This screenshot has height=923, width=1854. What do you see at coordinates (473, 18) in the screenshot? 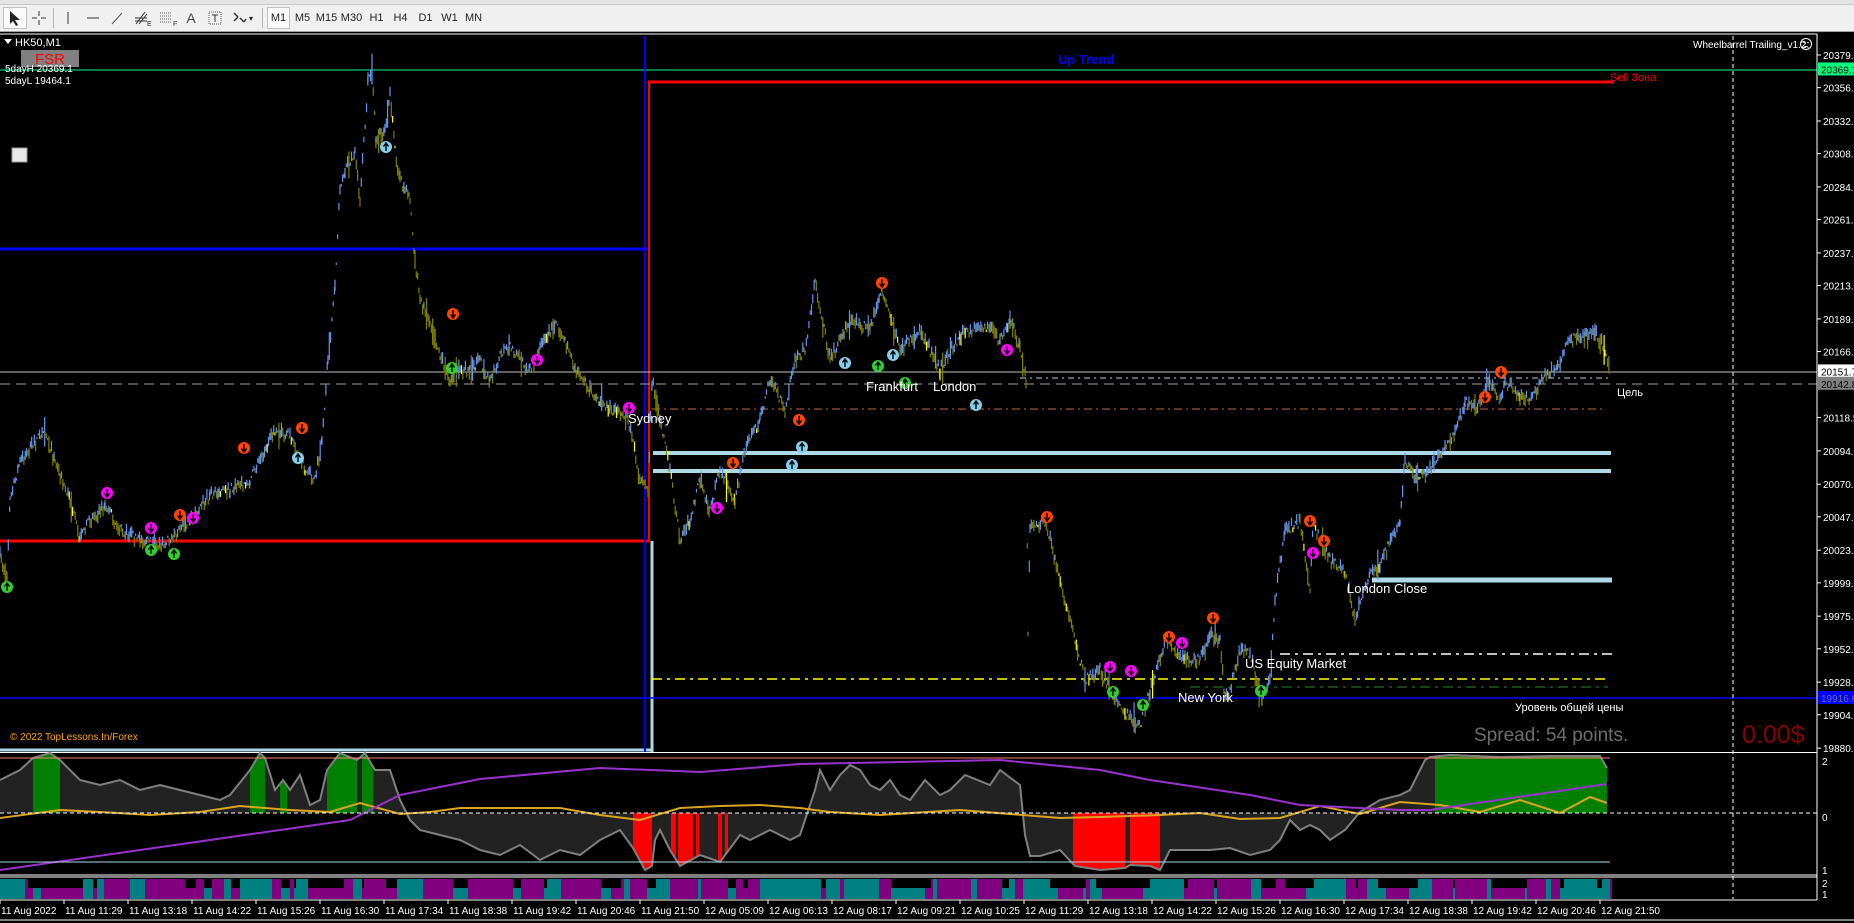
I see `timeframe-mn: MN` at bounding box center [473, 18].